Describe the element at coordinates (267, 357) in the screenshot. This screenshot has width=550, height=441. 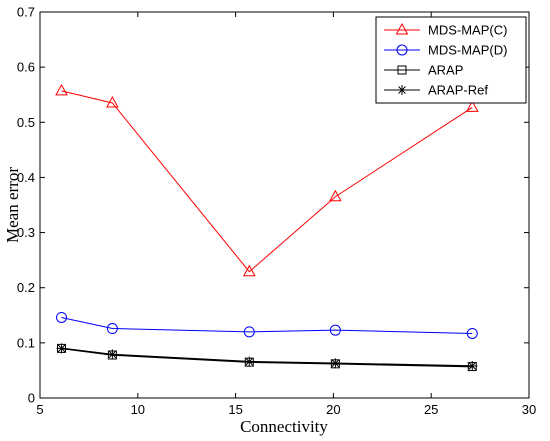
I see `series-arap-ref` at that location.